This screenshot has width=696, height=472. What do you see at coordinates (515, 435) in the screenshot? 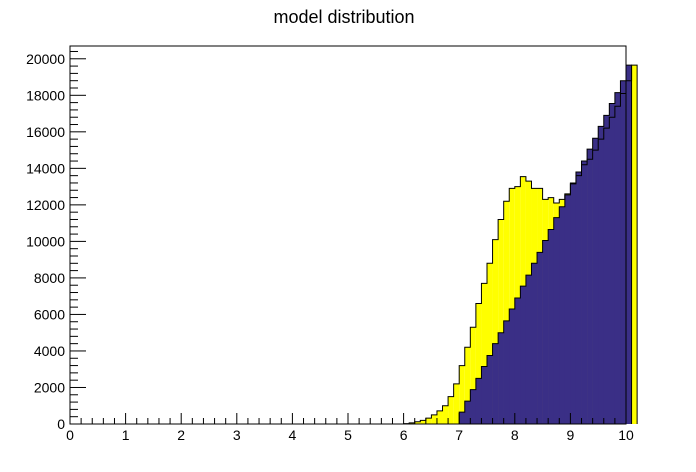
I see `x-tick-label: 8` at bounding box center [515, 435].